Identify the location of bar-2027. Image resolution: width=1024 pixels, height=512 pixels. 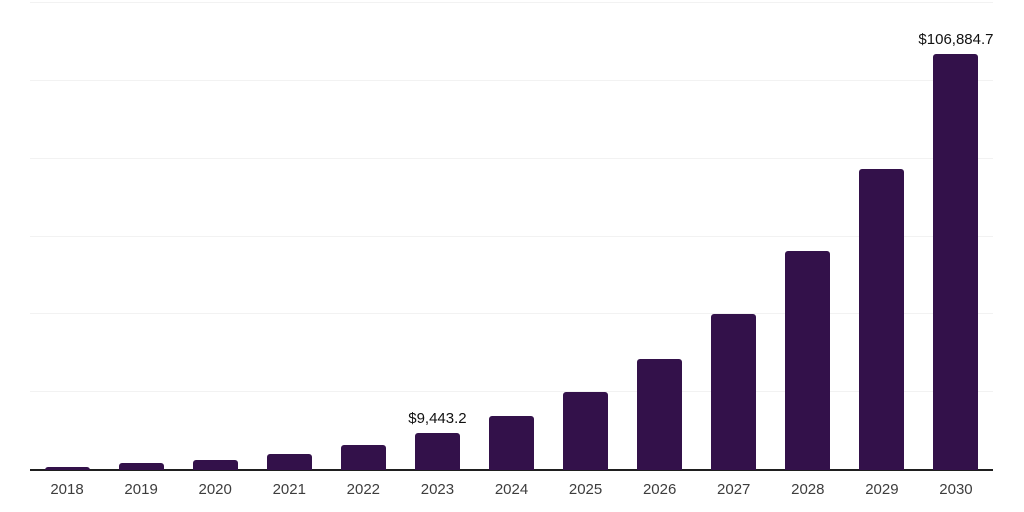
(734, 391).